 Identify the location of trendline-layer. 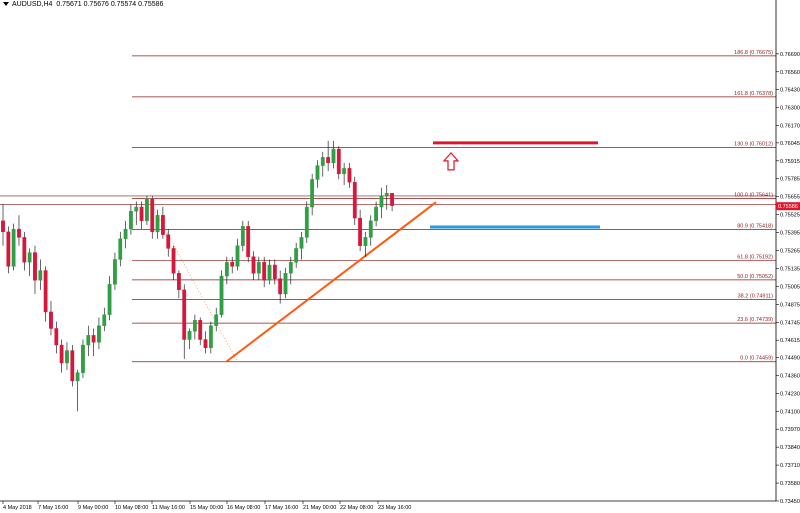
(331, 282).